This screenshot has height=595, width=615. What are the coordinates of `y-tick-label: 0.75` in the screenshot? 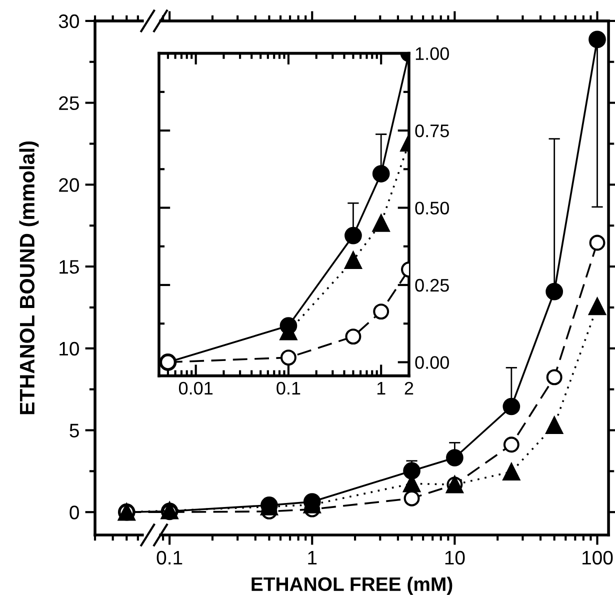 It's located at (432, 131).